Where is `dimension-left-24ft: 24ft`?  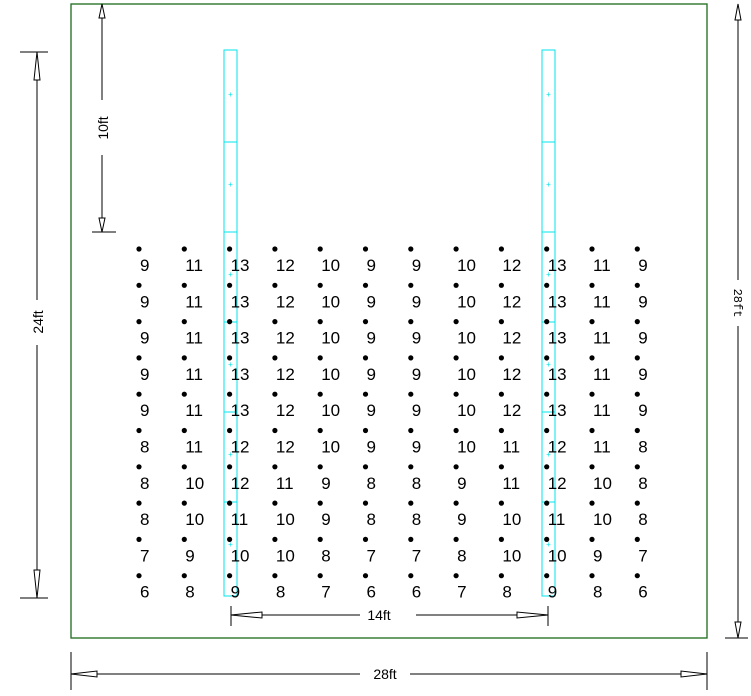
dimension-left-24ft: 24ft is located at coordinates (34, 325).